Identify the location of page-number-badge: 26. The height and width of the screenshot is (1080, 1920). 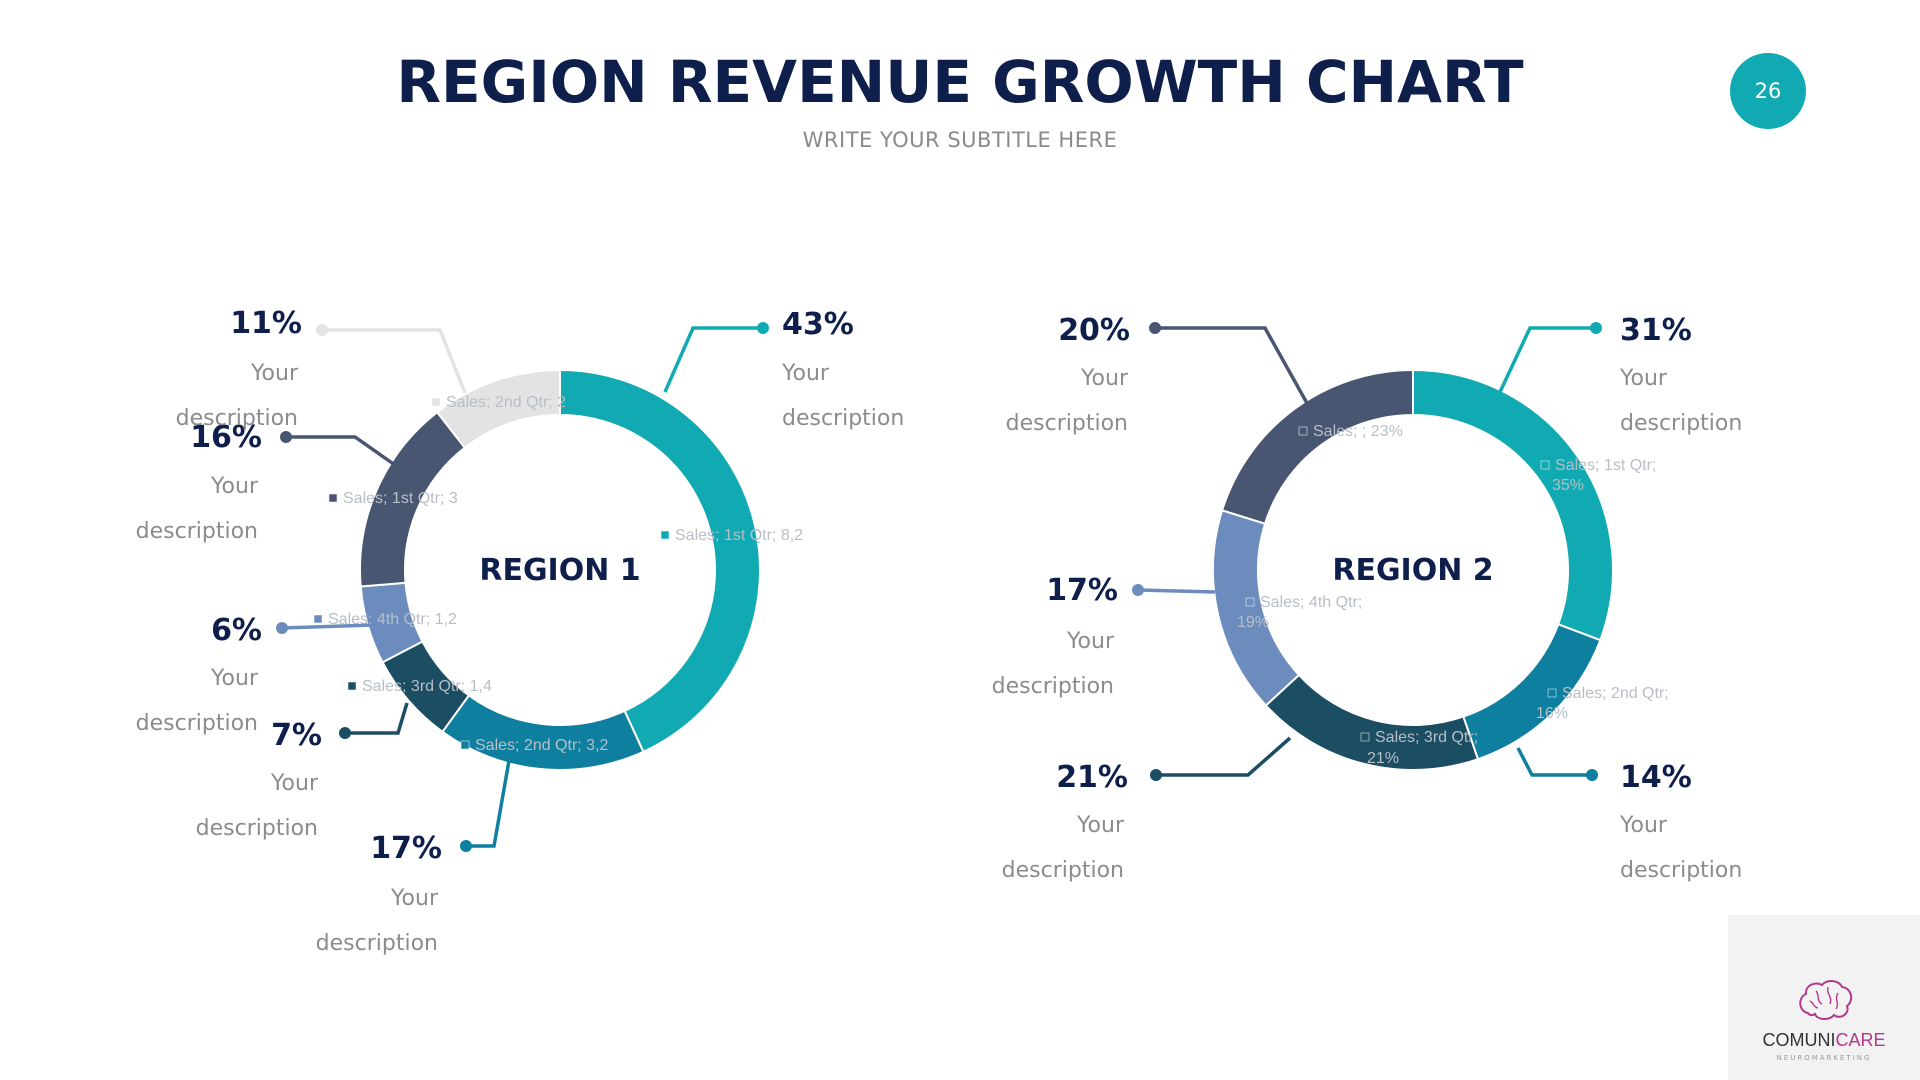
(1768, 91).